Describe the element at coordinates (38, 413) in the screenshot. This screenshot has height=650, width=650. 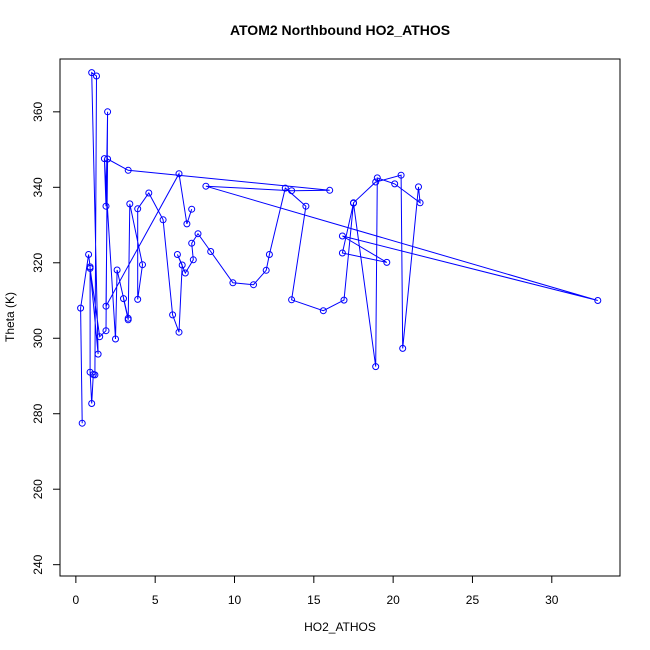
I see `y-tick-label: 280` at that location.